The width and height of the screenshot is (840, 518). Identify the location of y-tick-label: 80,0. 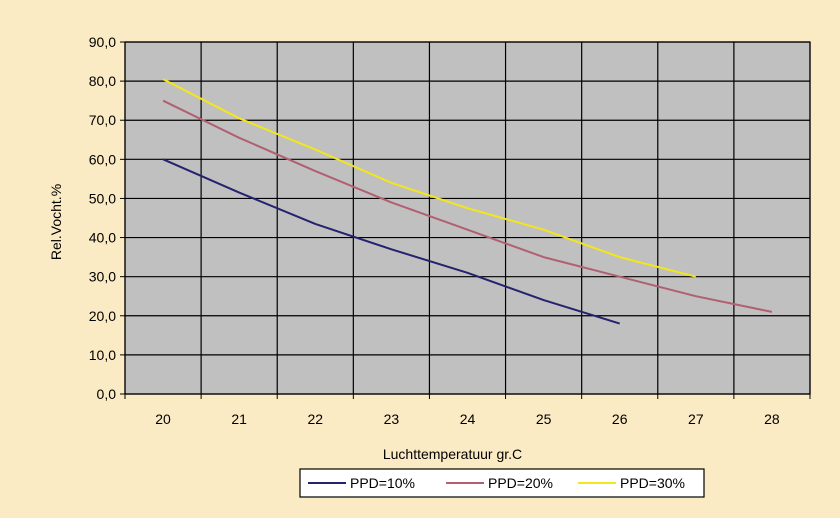
(102, 81).